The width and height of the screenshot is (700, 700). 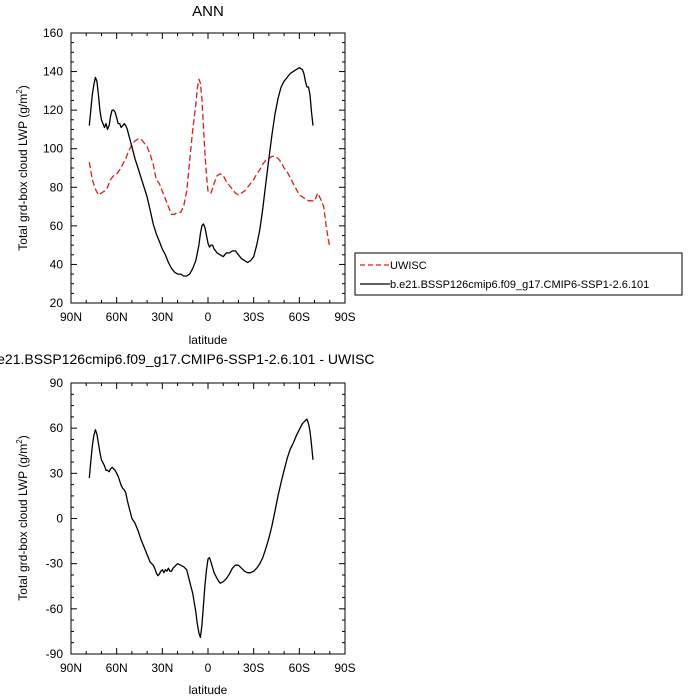 What do you see at coordinates (57, 226) in the screenshot?
I see `top-y-tick-label: 60` at bounding box center [57, 226].